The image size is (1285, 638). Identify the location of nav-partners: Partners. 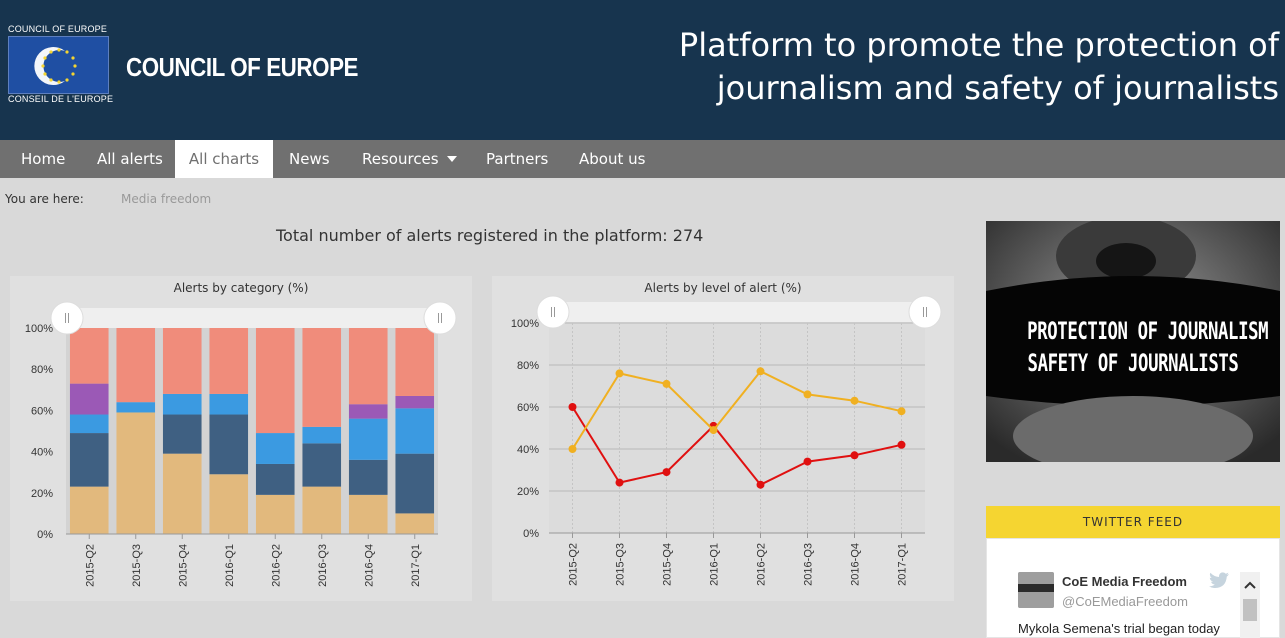
(517, 159).